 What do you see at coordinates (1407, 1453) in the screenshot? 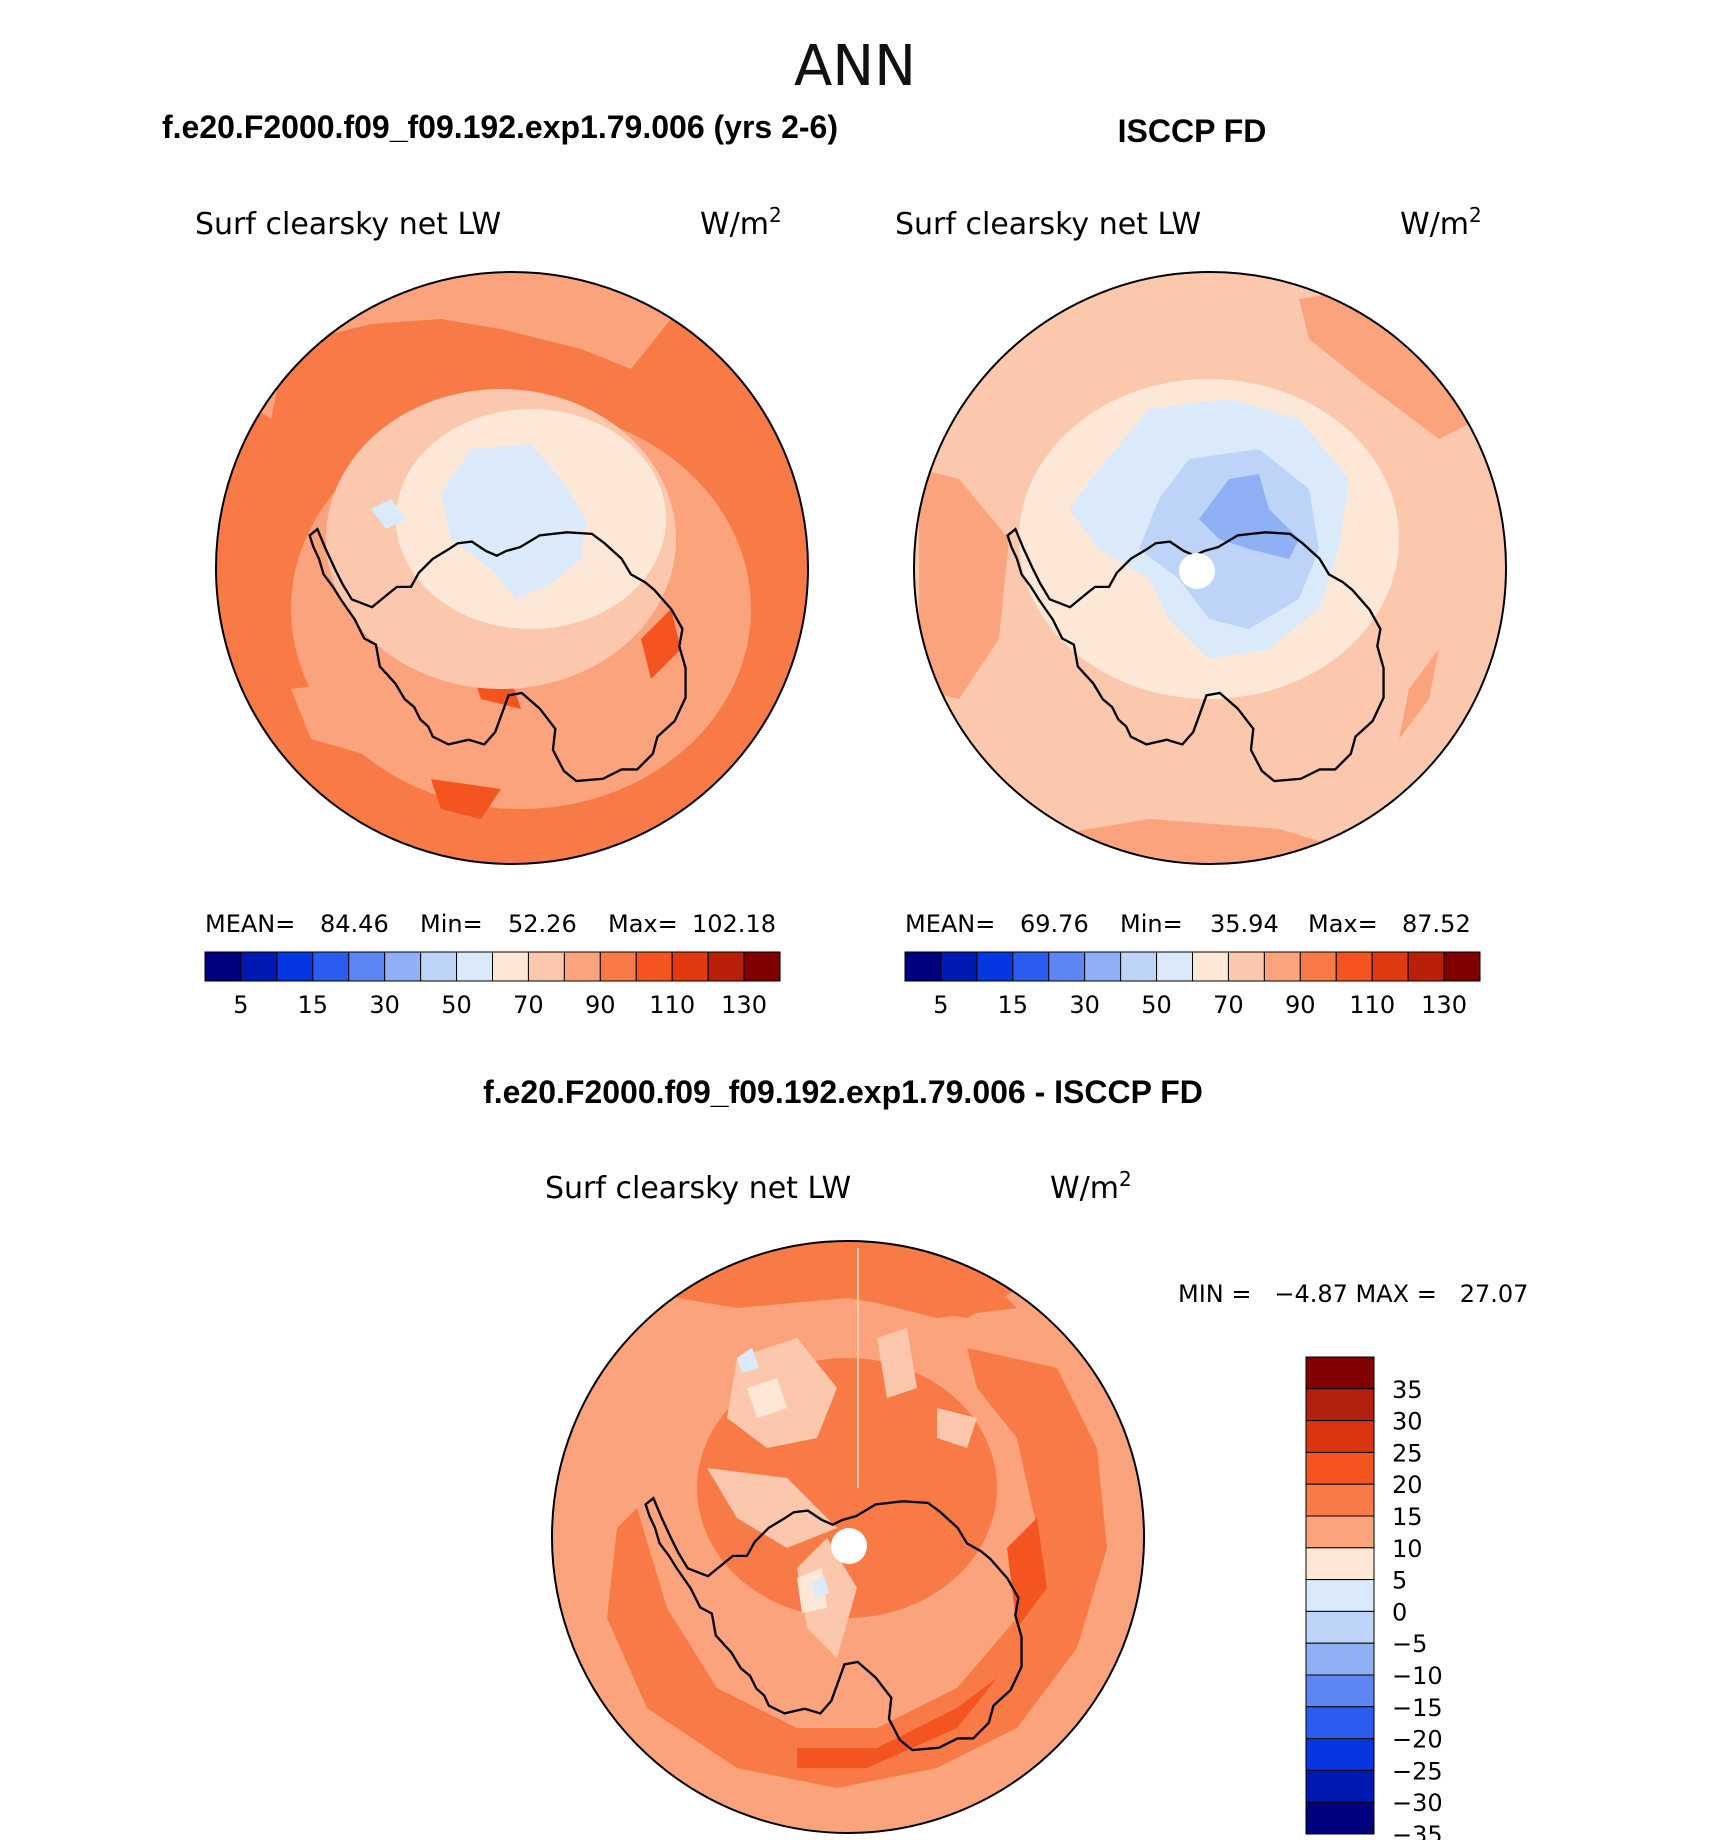
I see `colorbar-label: 25` at bounding box center [1407, 1453].